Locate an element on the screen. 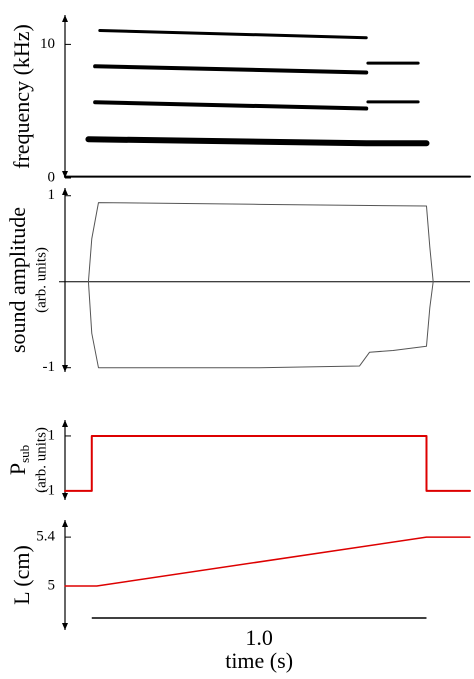  y-tick-label: 0 is located at coordinates (52, 177).